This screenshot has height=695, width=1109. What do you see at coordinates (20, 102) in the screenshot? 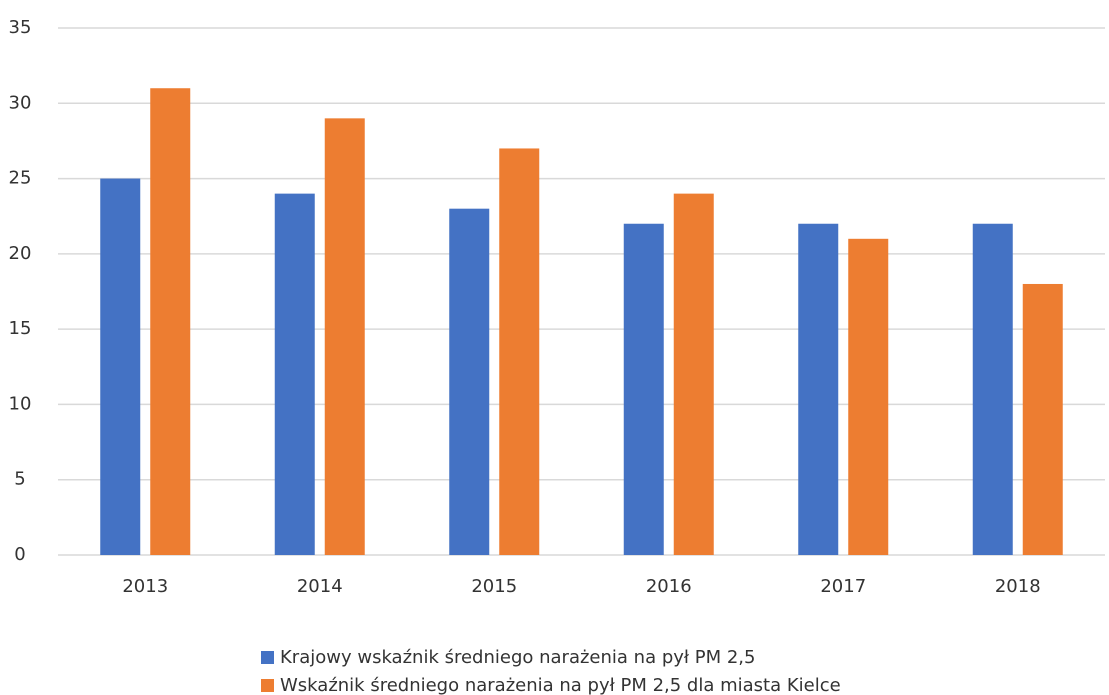
I see `y-tick-label: 30` at bounding box center [20, 102].